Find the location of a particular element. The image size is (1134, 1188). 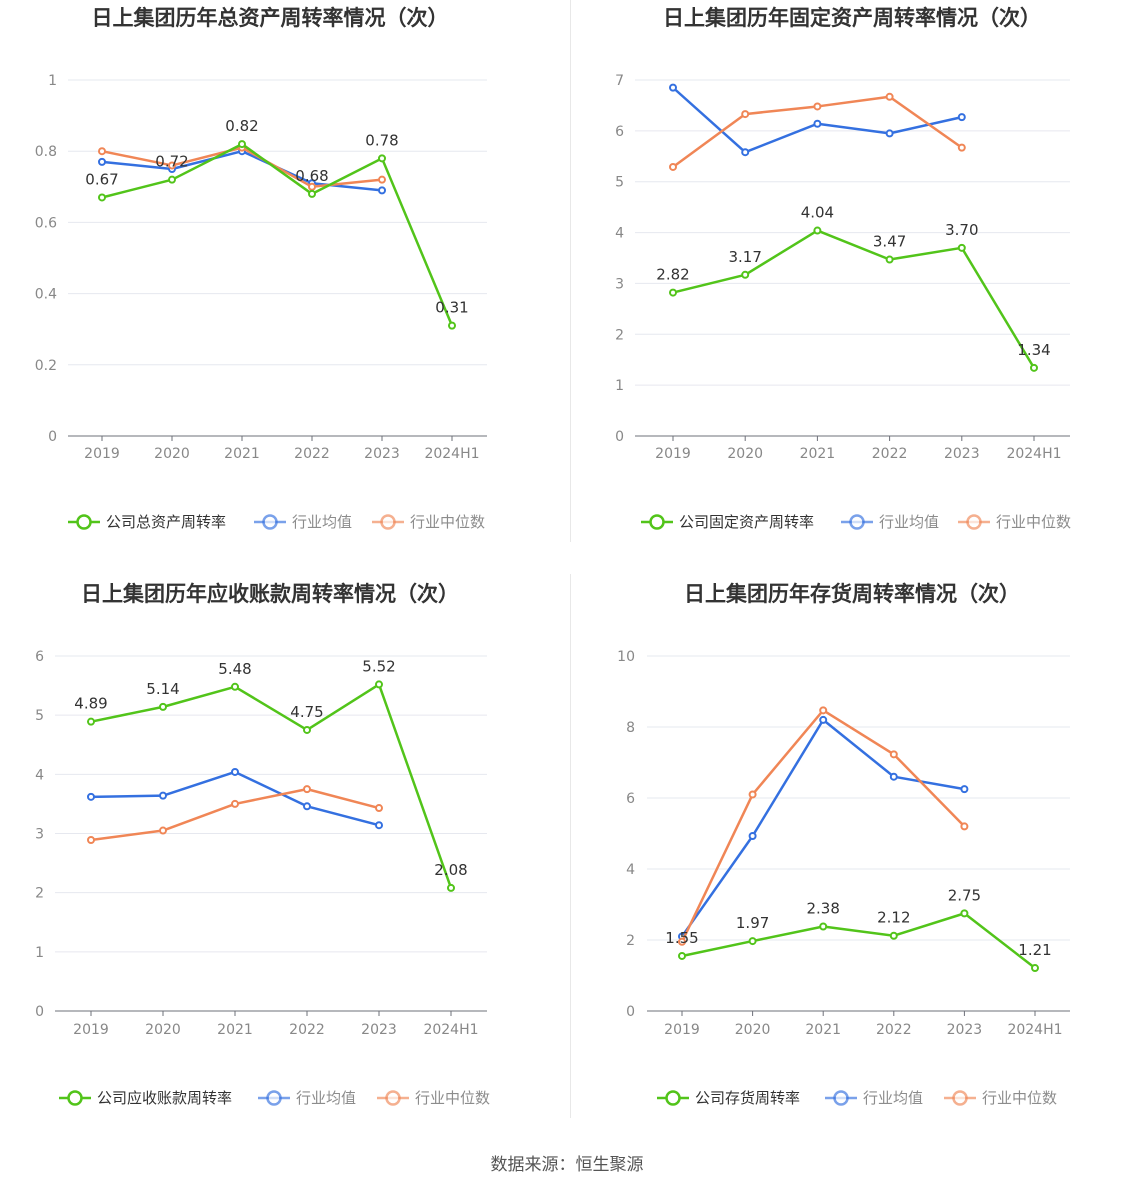

x-tick-label: 2019 is located at coordinates (682, 1030).